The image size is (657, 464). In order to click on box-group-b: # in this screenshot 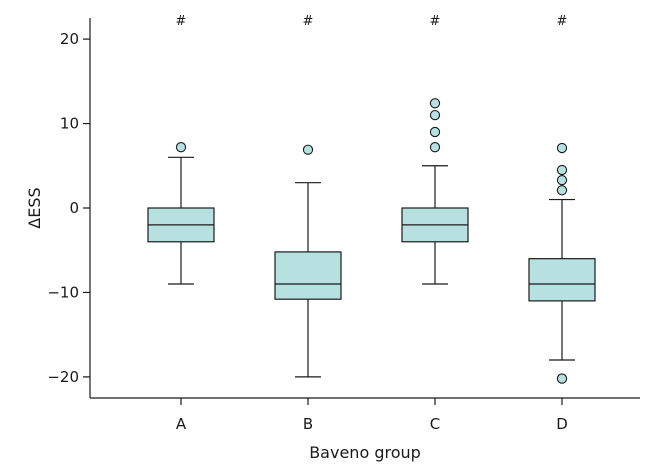, I will do `click(308, 196)`.